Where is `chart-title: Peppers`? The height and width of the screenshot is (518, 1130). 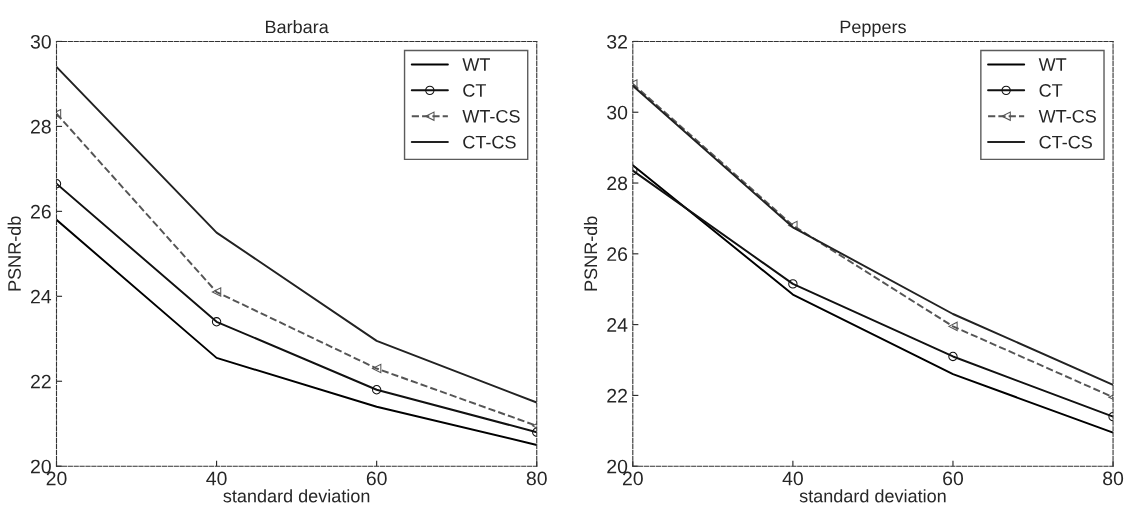 chart-title: Peppers is located at coordinates (873, 28).